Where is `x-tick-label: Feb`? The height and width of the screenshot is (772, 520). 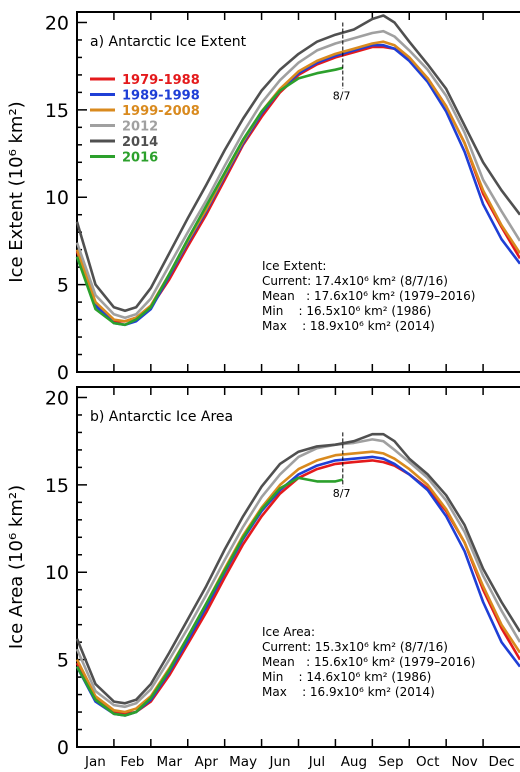
x-tick-label: Feb is located at coordinates (132, 762).